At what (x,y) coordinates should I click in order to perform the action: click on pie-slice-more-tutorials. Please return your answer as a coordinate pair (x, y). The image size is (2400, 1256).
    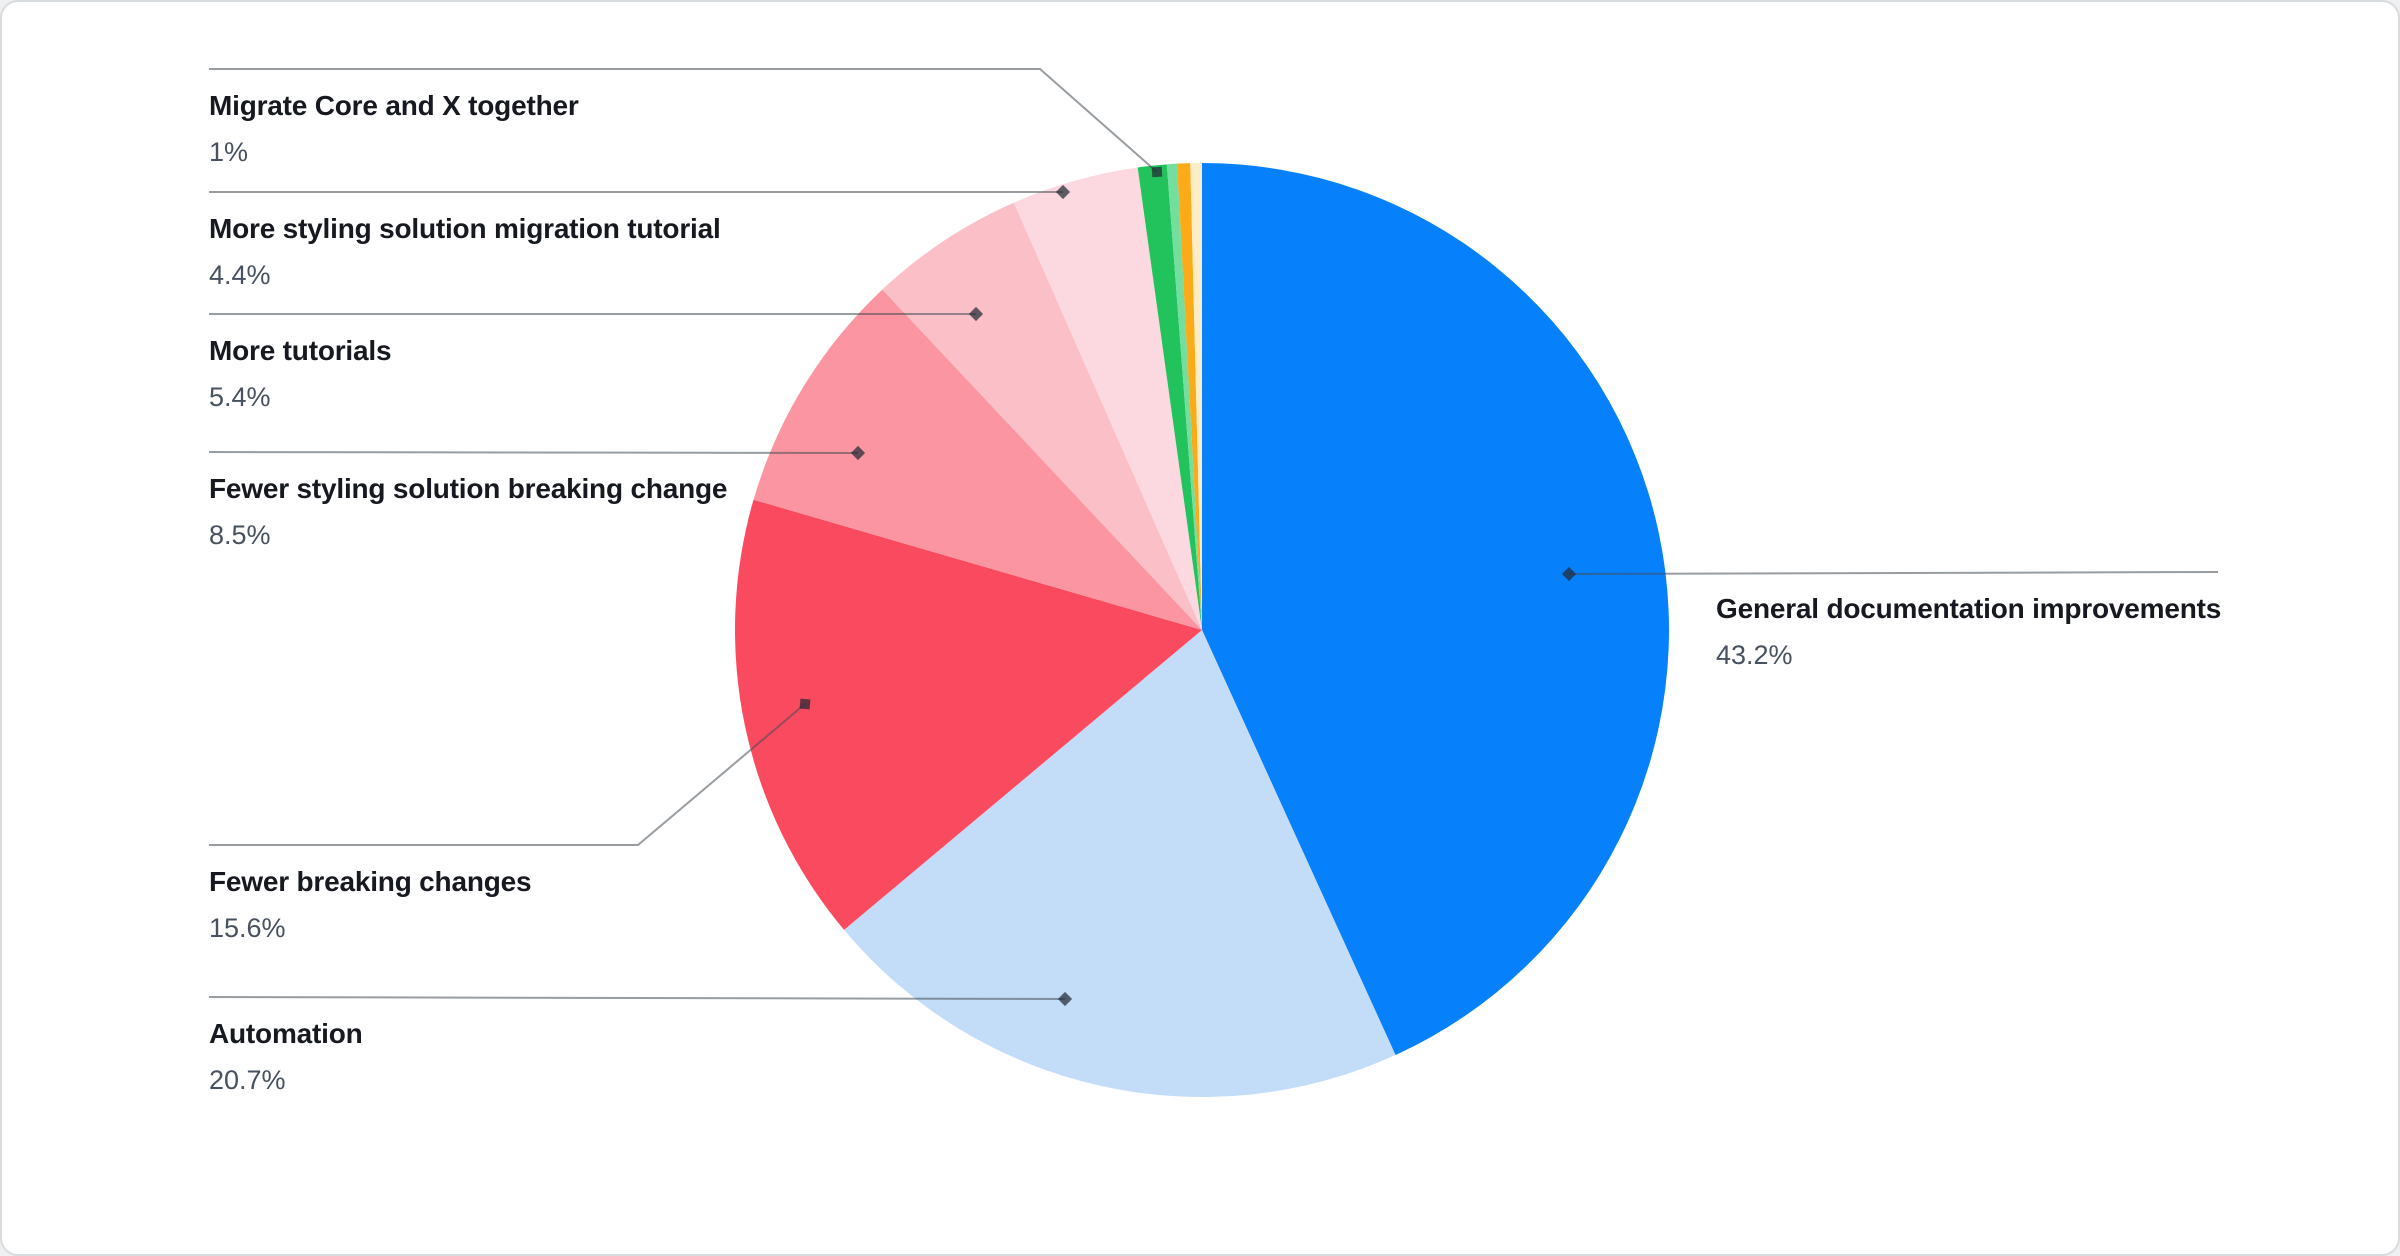
    Looking at the image, I should click on (1042, 416).